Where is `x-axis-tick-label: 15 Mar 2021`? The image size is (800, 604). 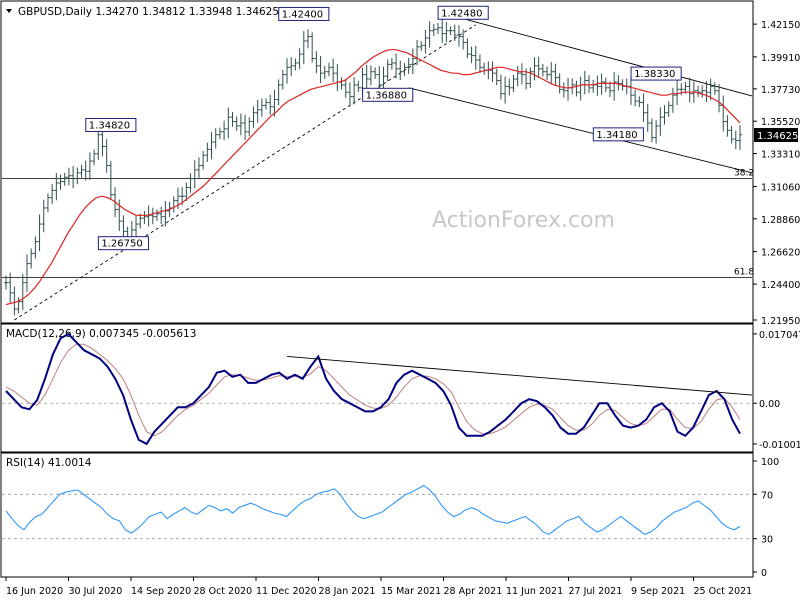
x-axis-tick-label: 15 Mar 2021 is located at coordinates (411, 591).